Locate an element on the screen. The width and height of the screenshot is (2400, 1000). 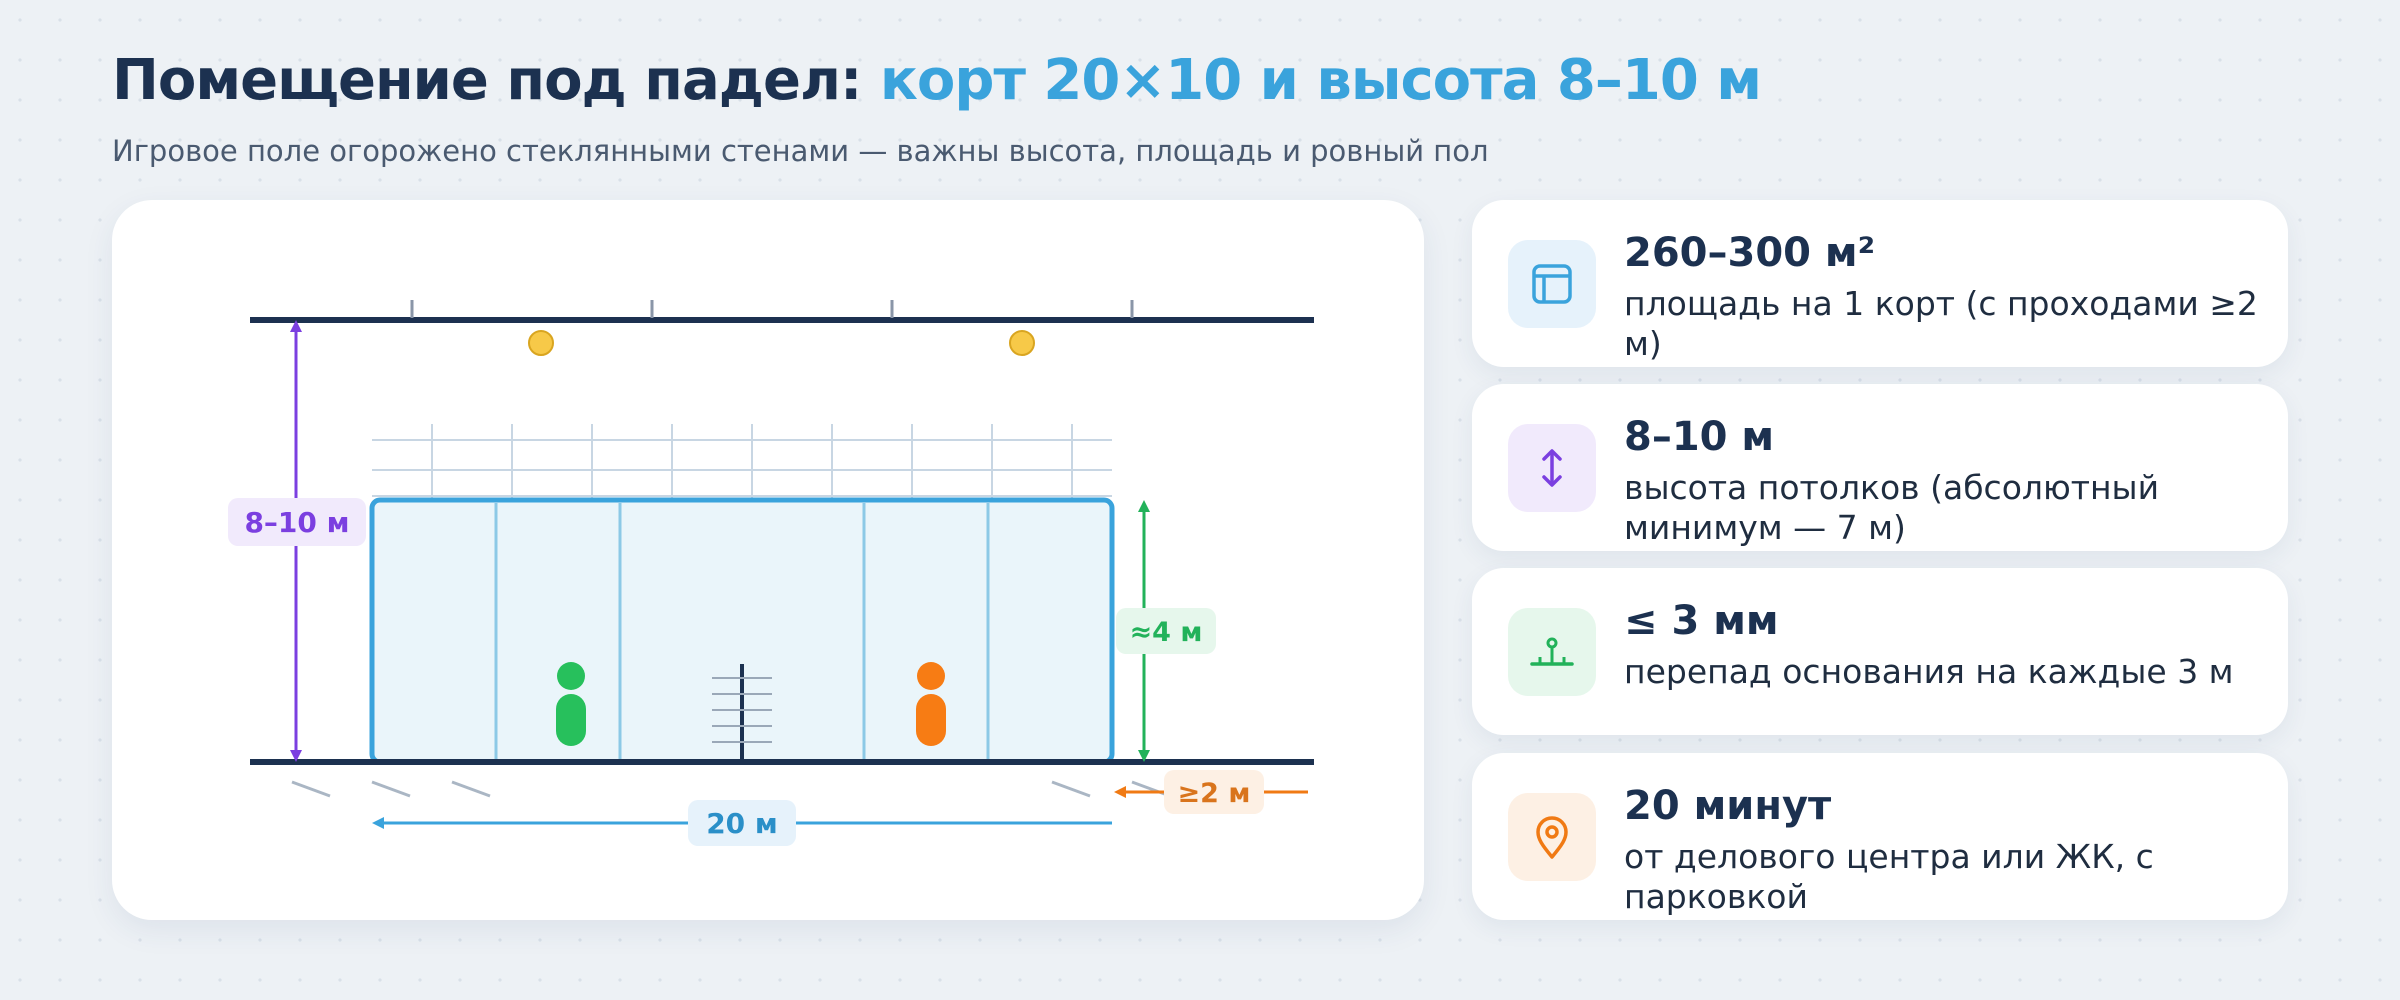
wall-height-label: ≈4 м is located at coordinates (1166, 632).